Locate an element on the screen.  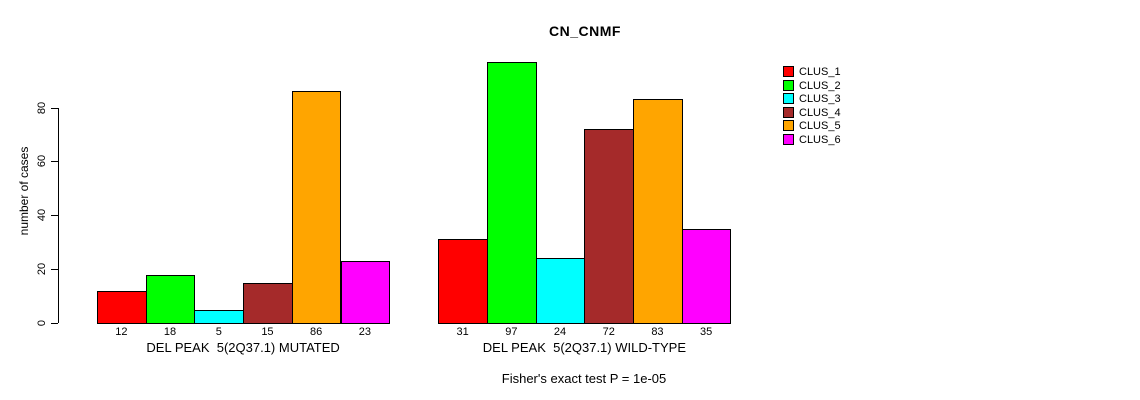
bar-value-label: 35 is located at coordinates (706, 332).